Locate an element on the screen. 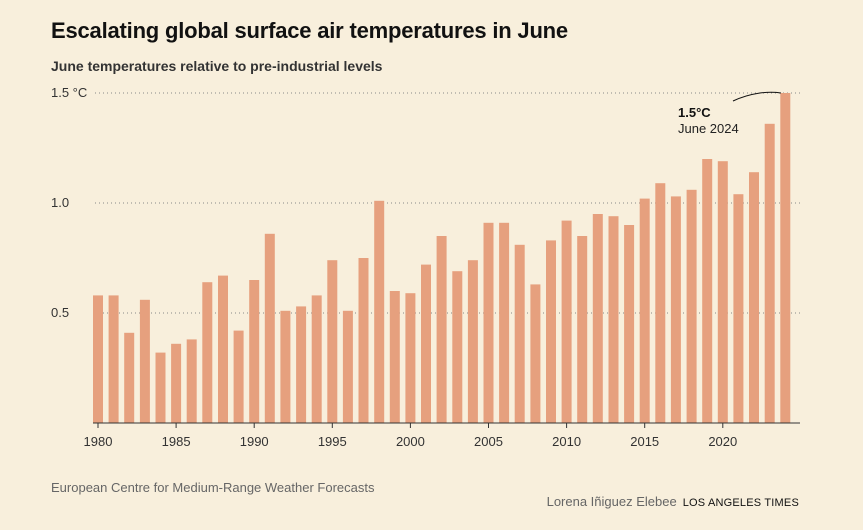  bar-1986 is located at coordinates (191, 381).